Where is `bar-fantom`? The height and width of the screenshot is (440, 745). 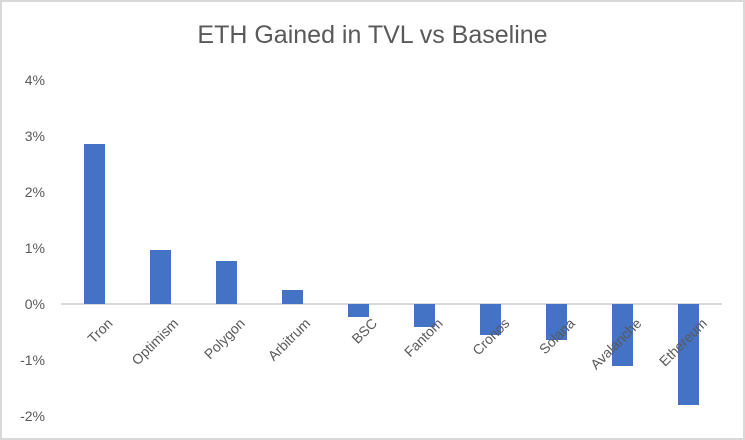 bar-fantom is located at coordinates (425, 315).